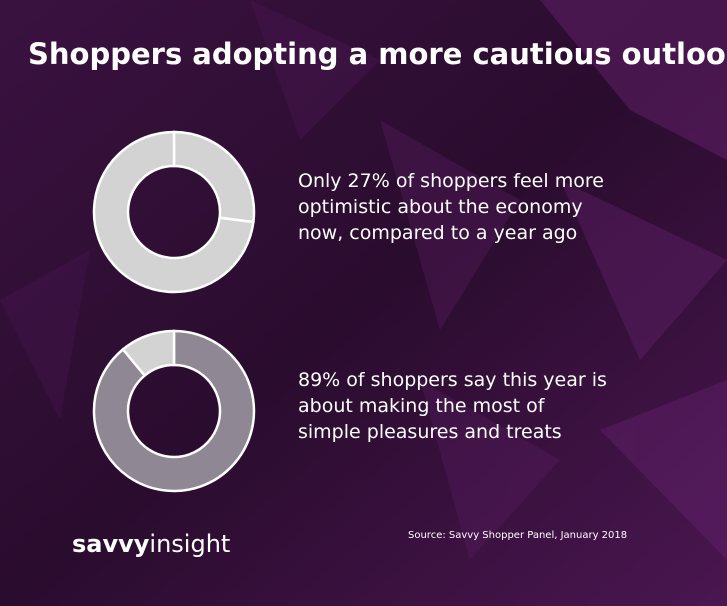 The image size is (727, 606). I want to click on brand-logo: savvyinsight, so click(151, 544).